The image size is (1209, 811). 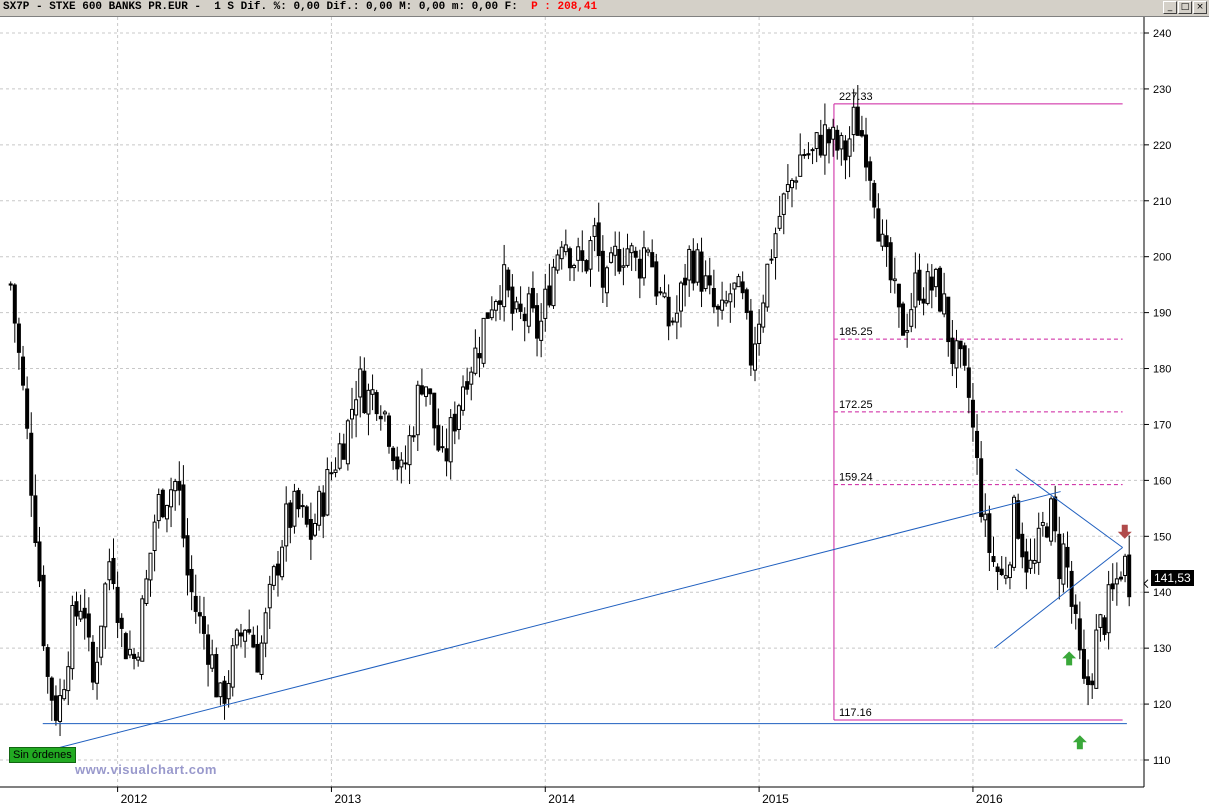 What do you see at coordinates (1185, 7) in the screenshot?
I see `maximize-button: □` at bounding box center [1185, 7].